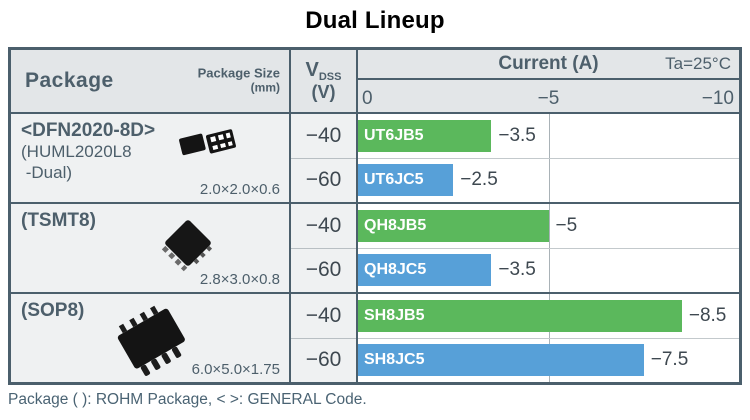  I want to click on package-cell: (TSMT8), so click(151, 248).